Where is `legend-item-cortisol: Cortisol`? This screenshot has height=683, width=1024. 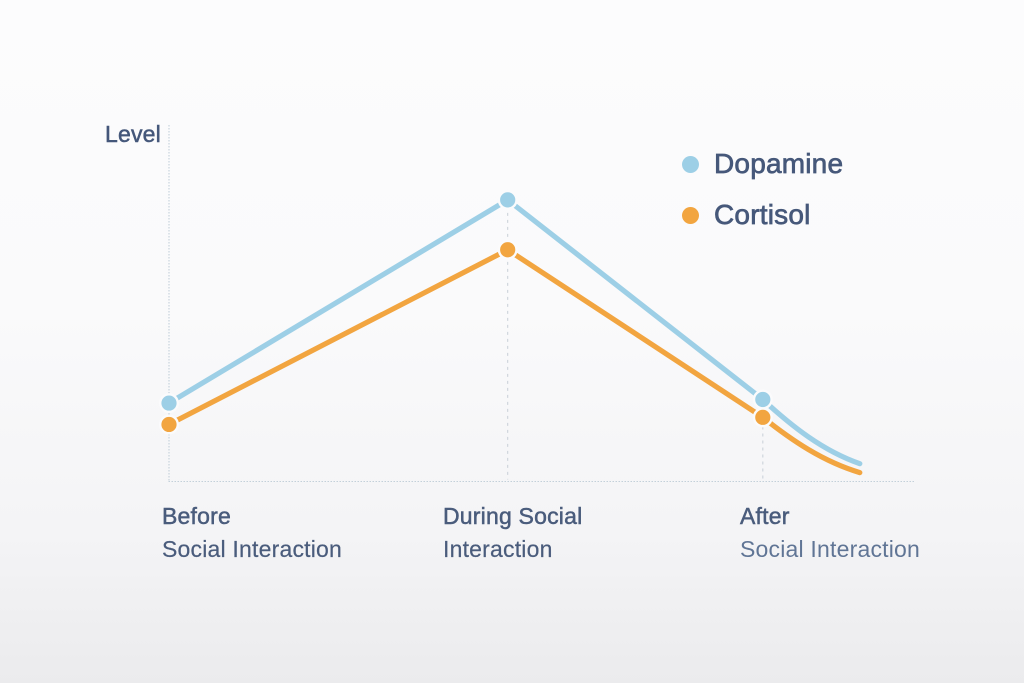 legend-item-cortisol: Cortisol is located at coordinates (762, 215).